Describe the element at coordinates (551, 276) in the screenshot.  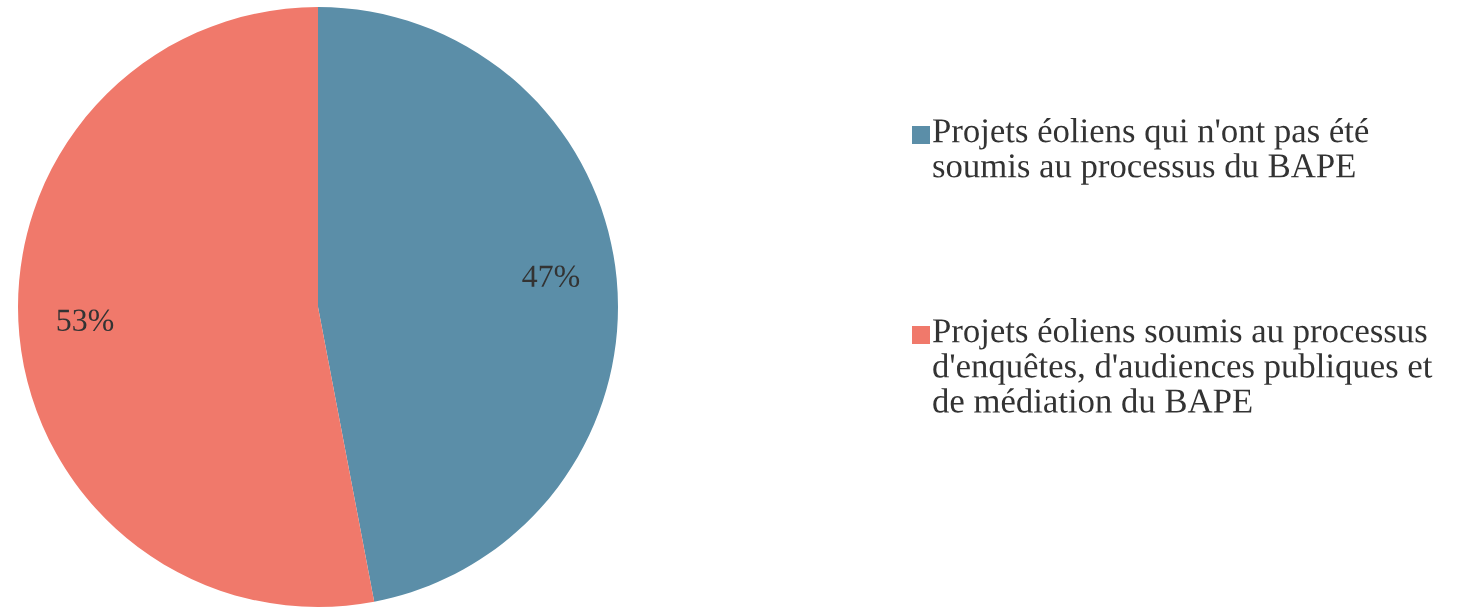
I see `data-label: 47%` at that location.